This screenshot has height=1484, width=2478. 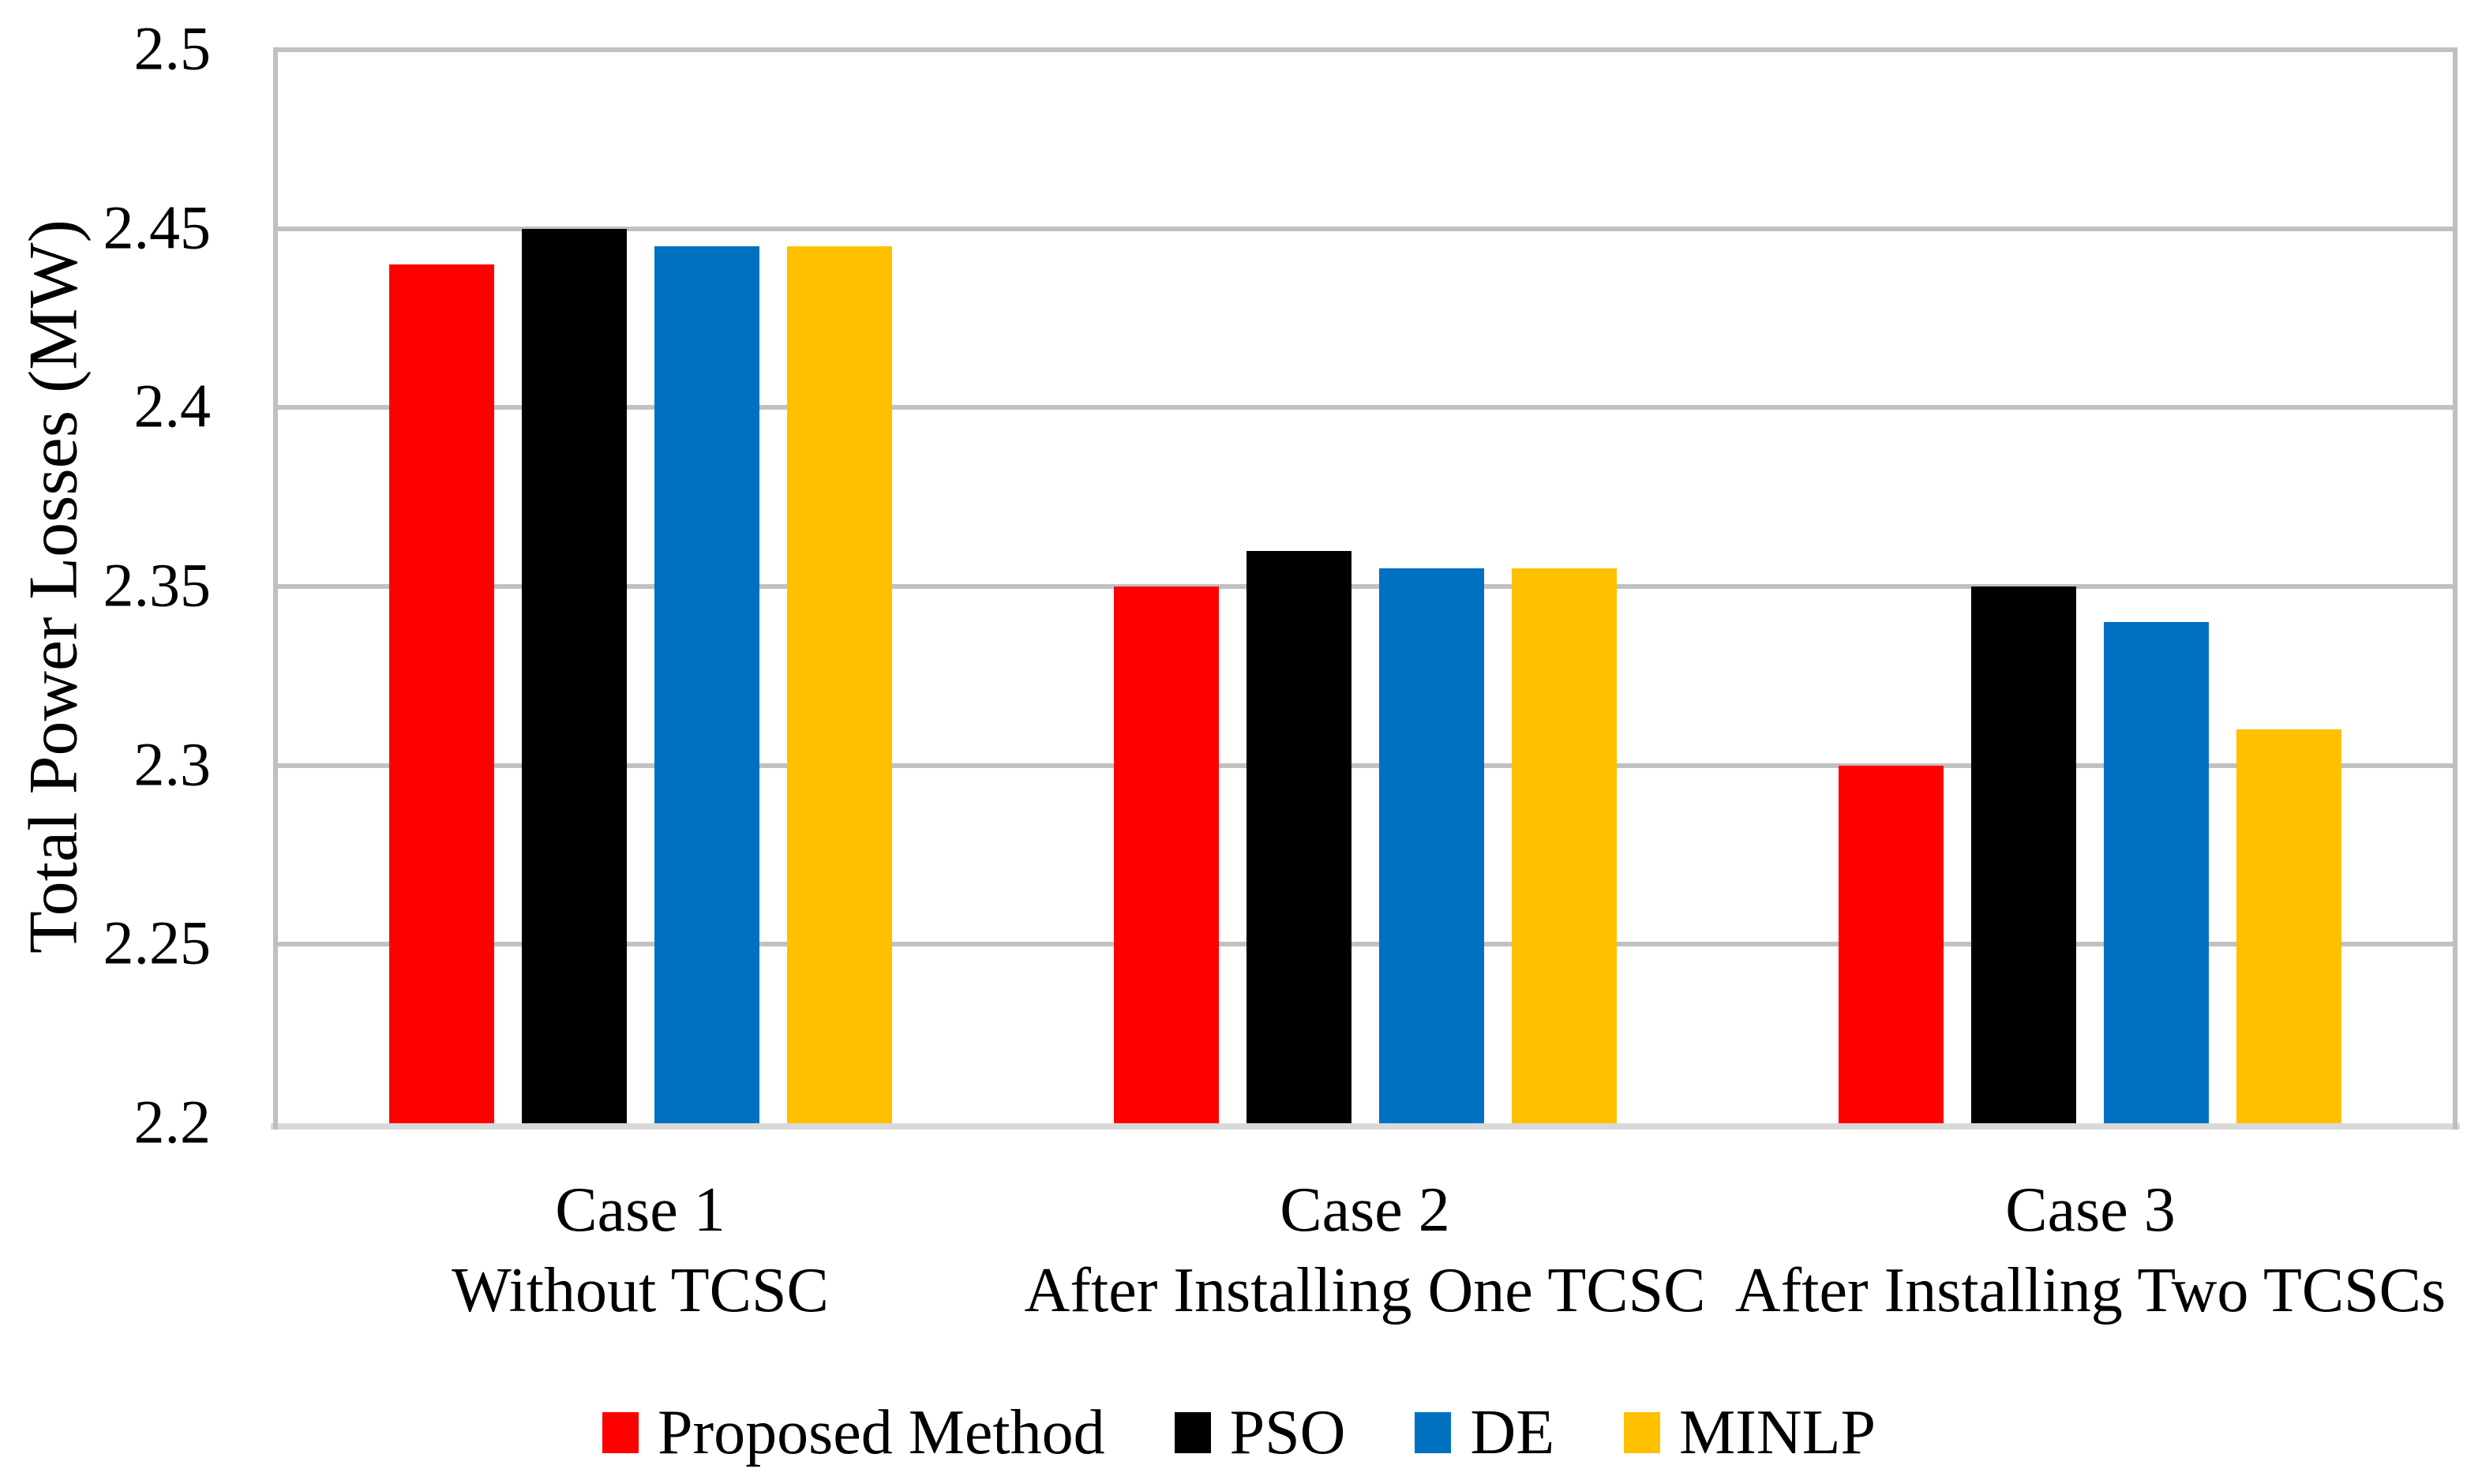 I want to click on legend-item-proposed-method: Proposed Method, so click(x=853, y=1433).